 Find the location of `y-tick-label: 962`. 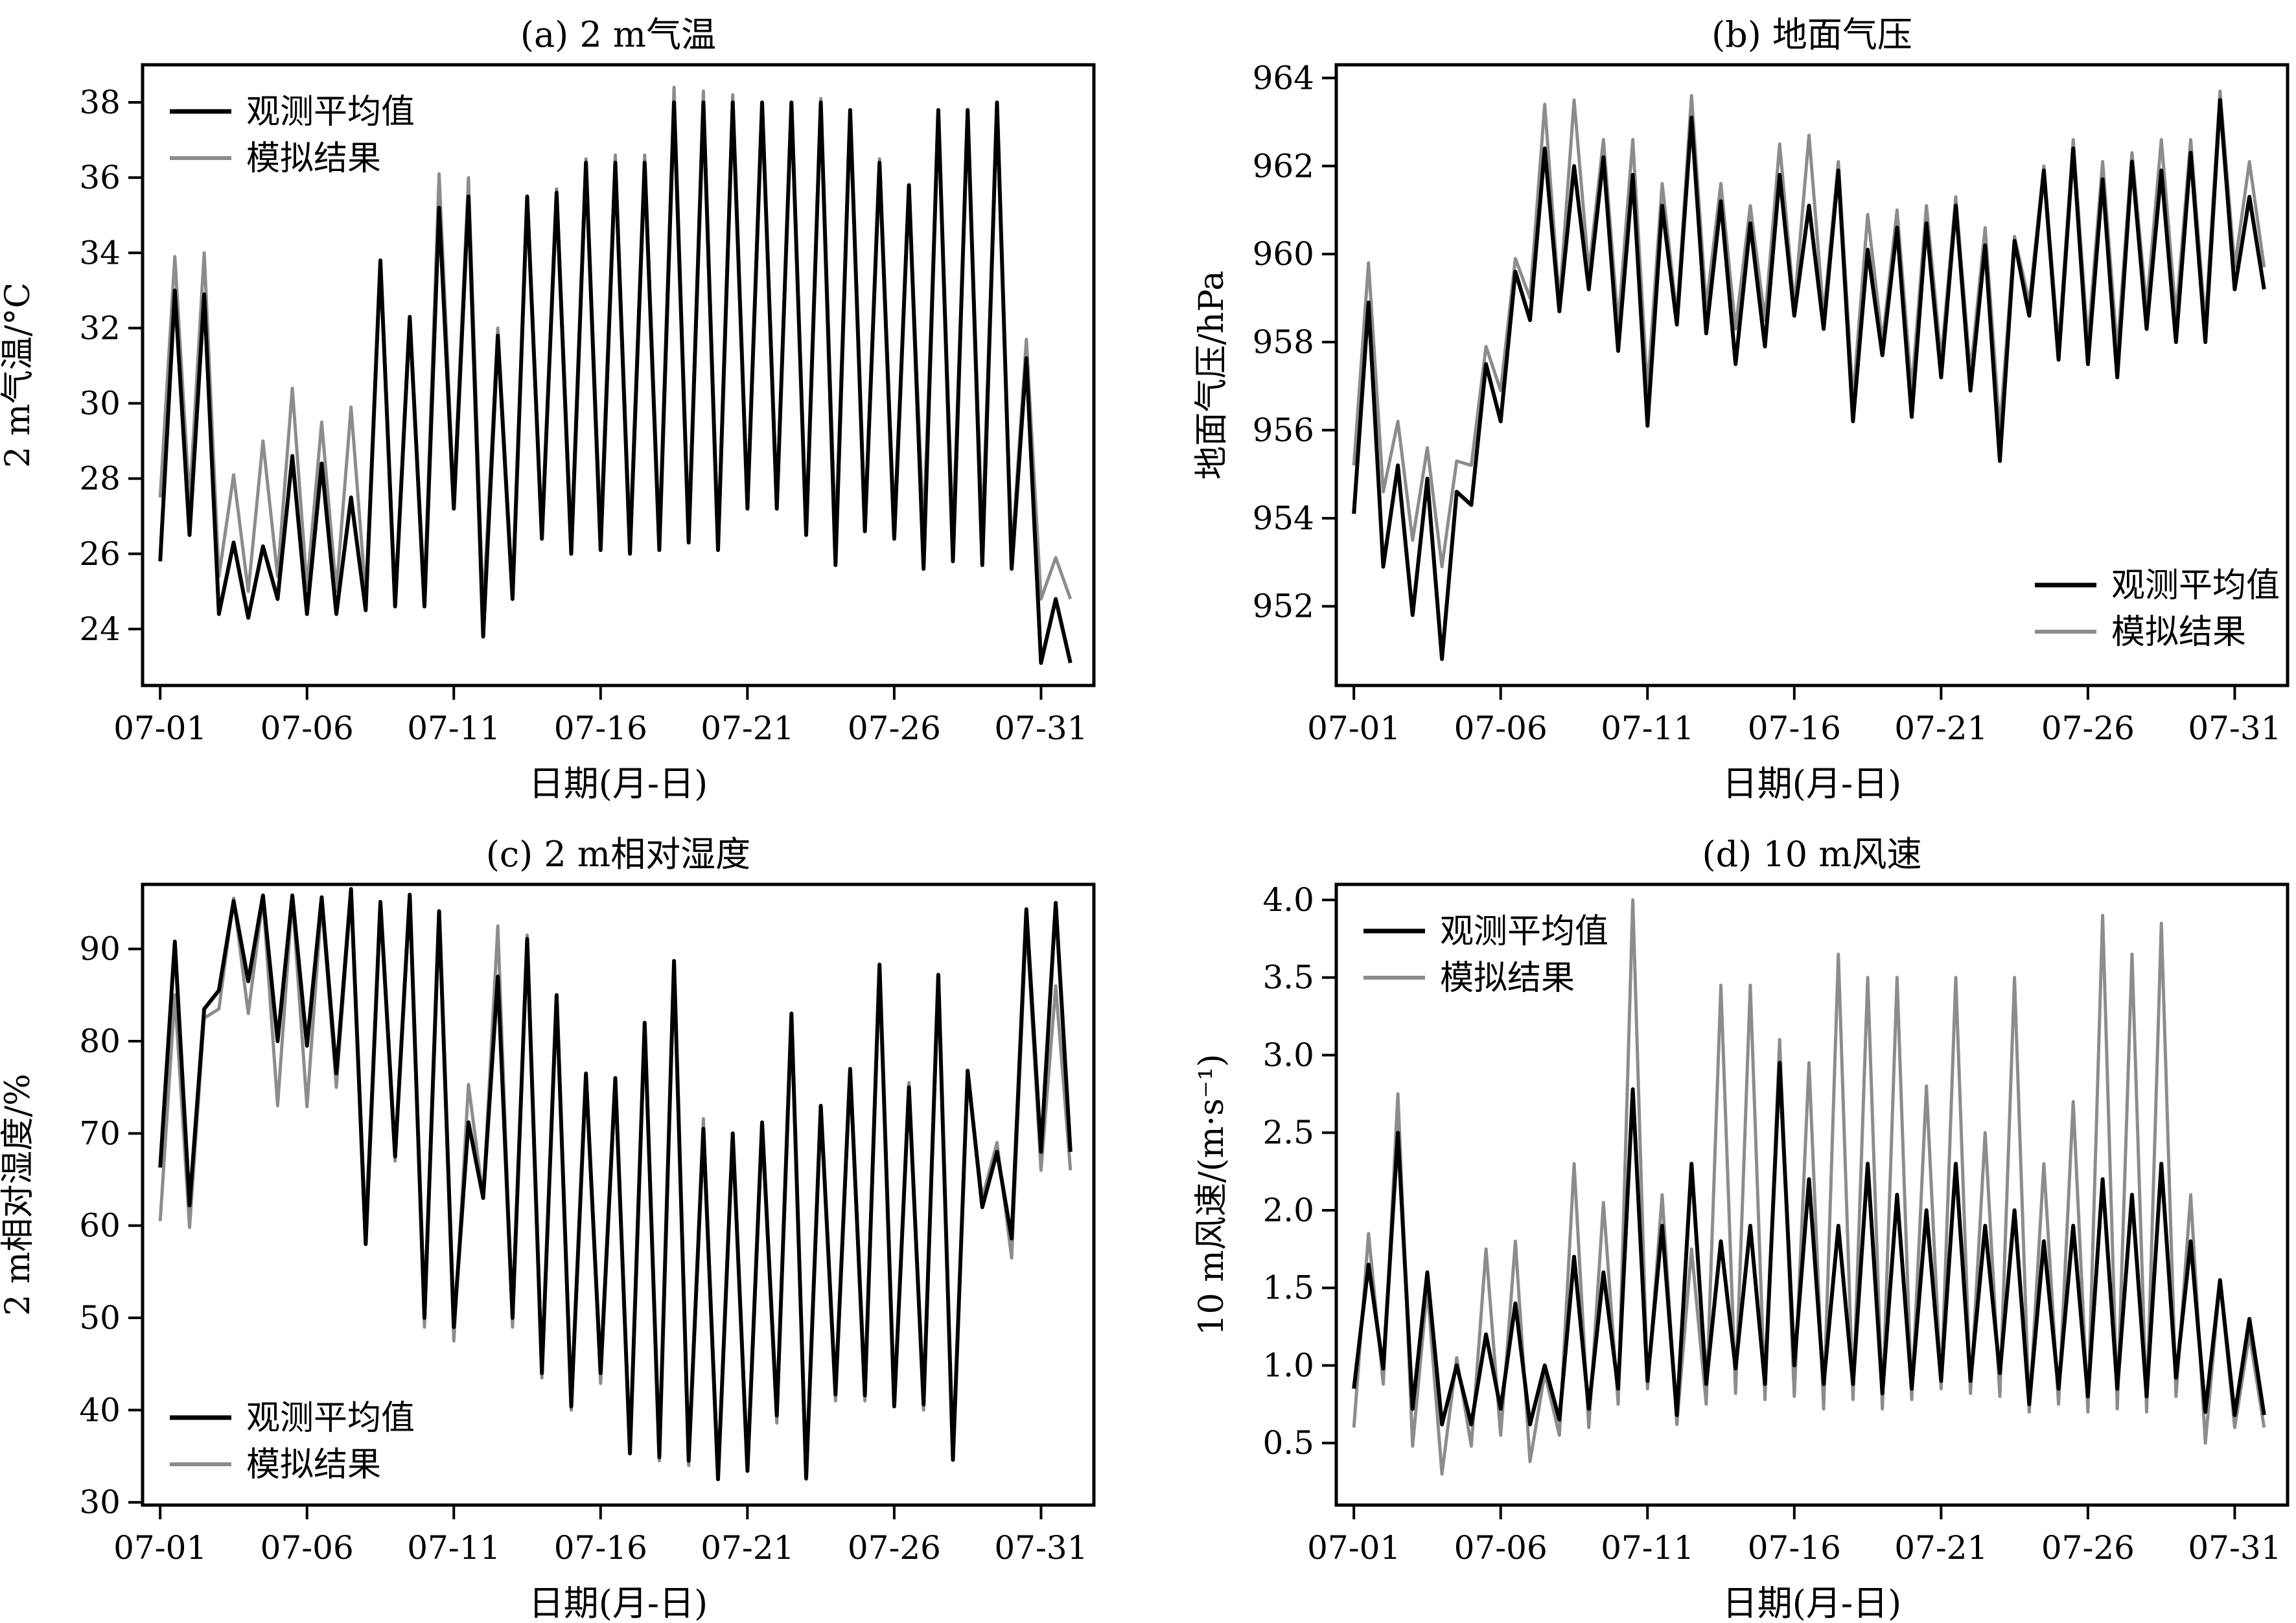

y-tick-label: 962 is located at coordinates (1283, 166).